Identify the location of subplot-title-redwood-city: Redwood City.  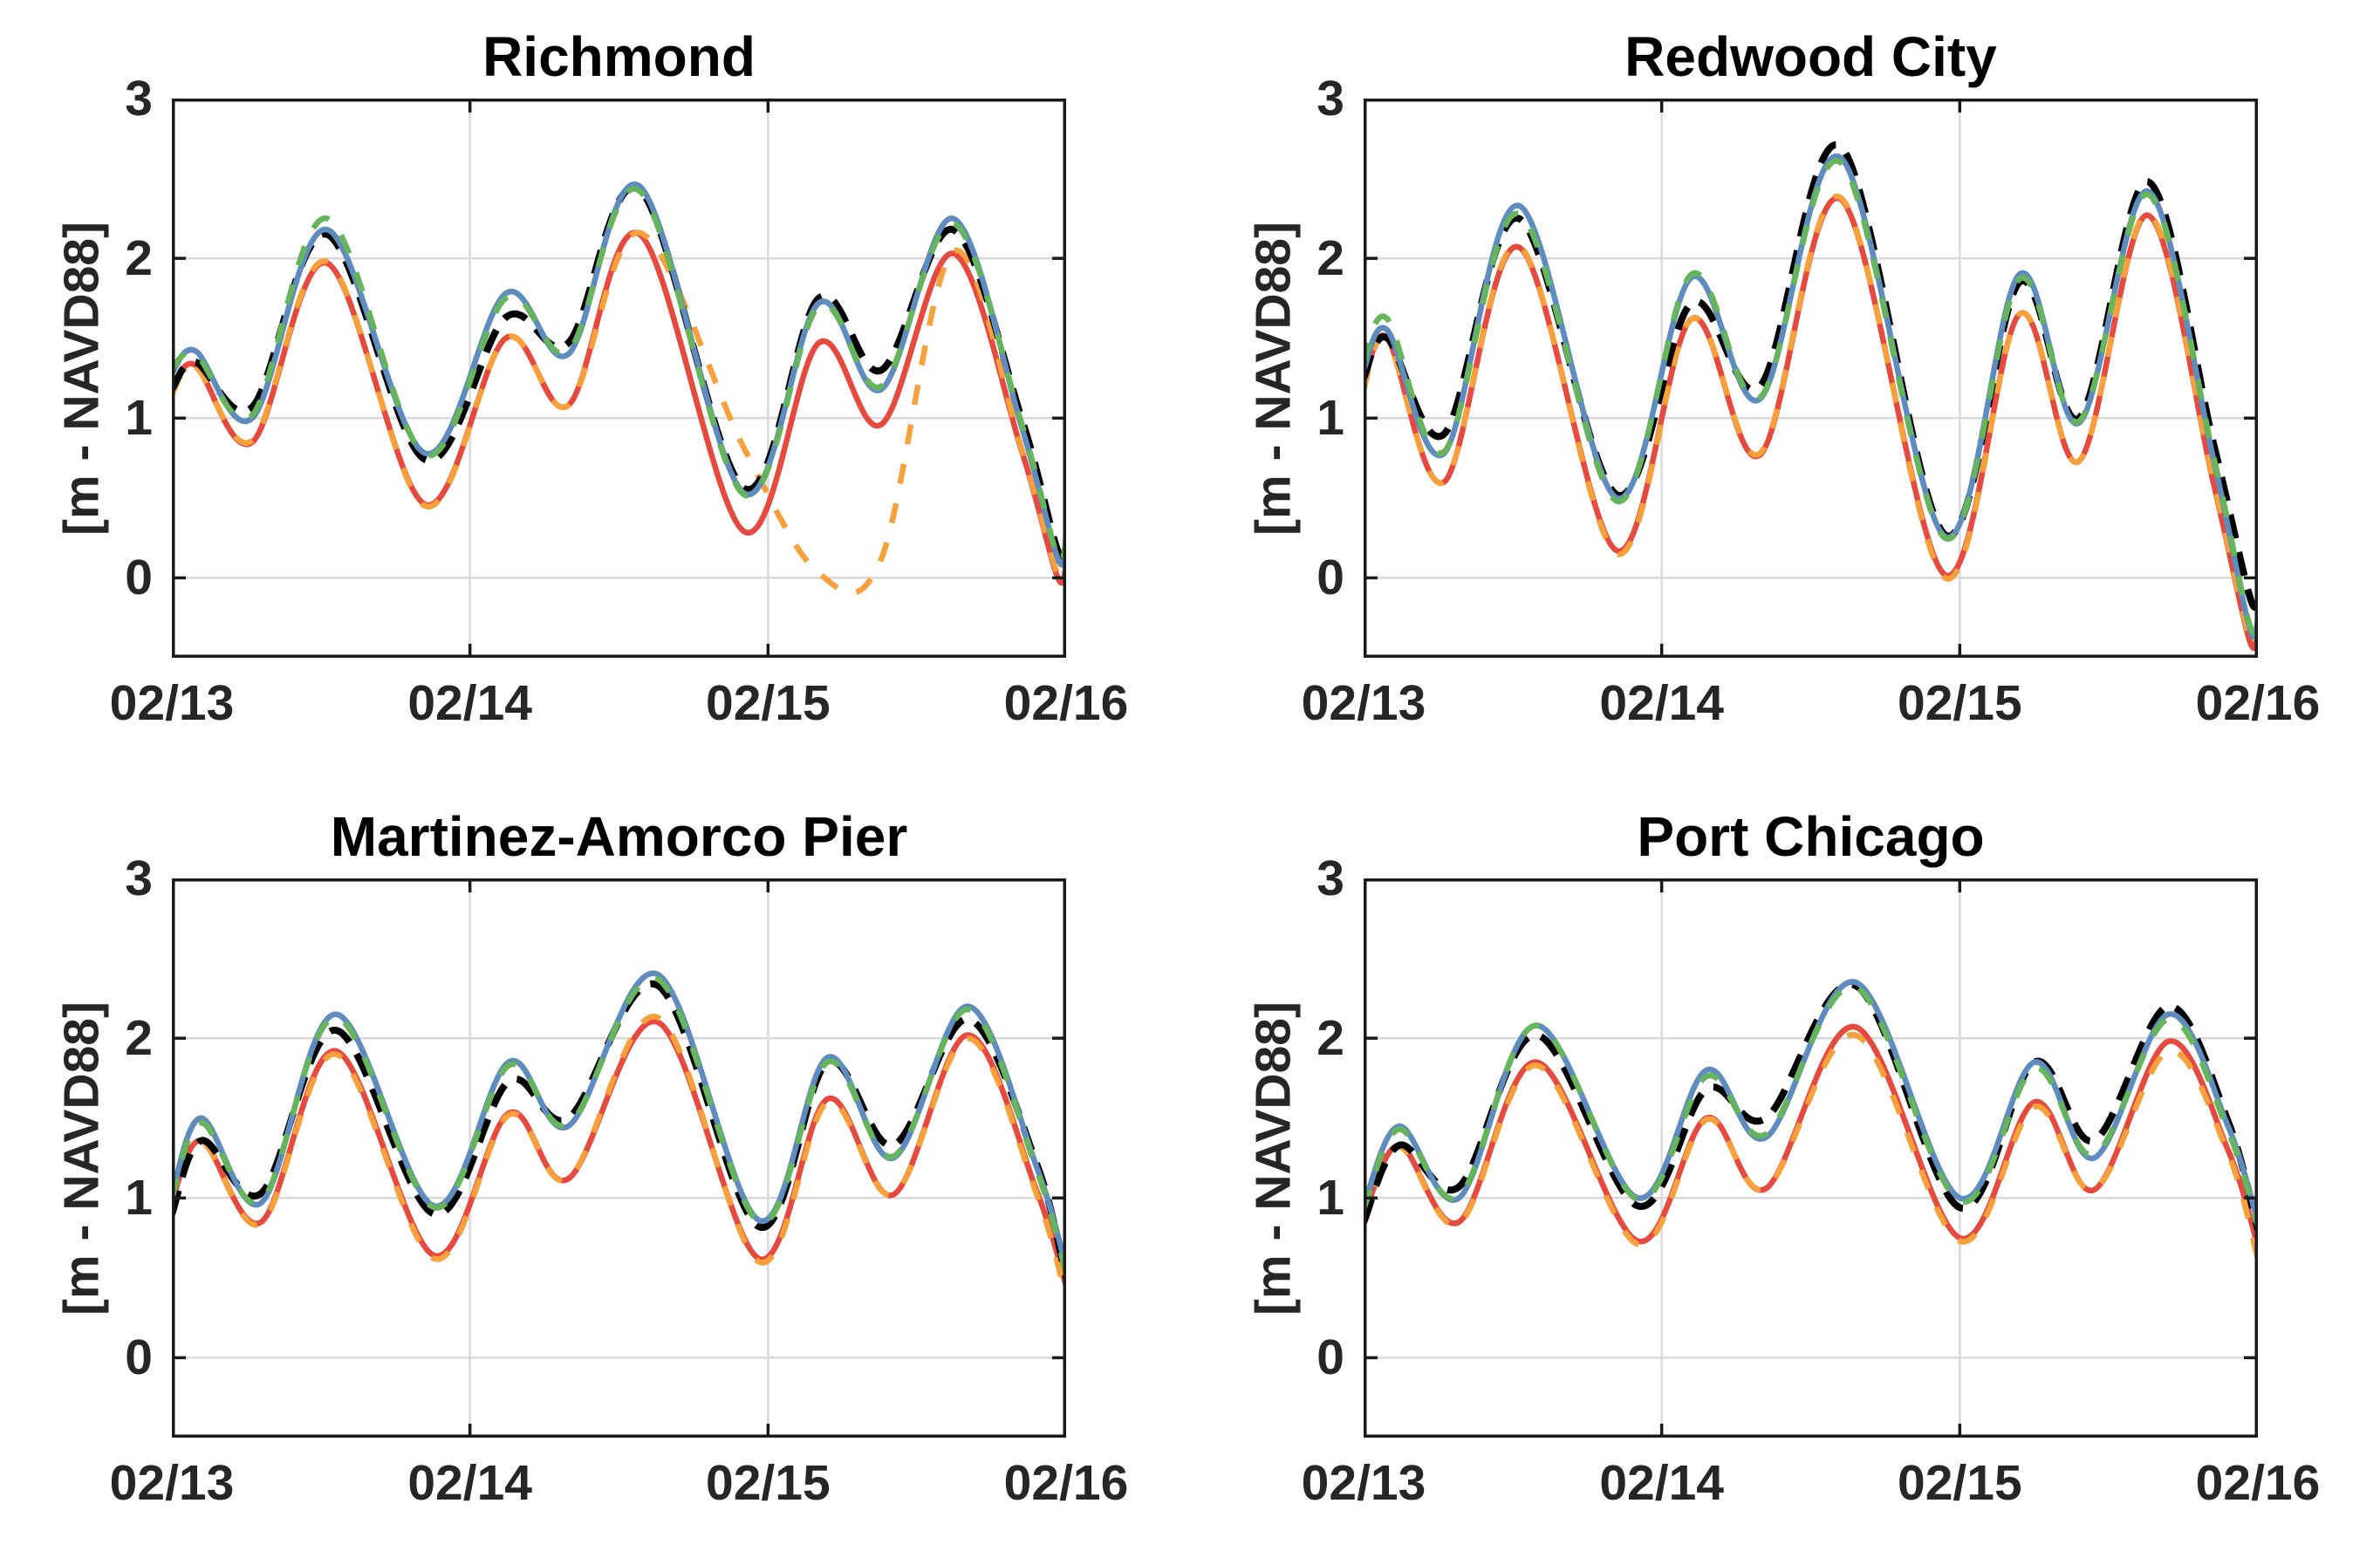
(1810, 56).